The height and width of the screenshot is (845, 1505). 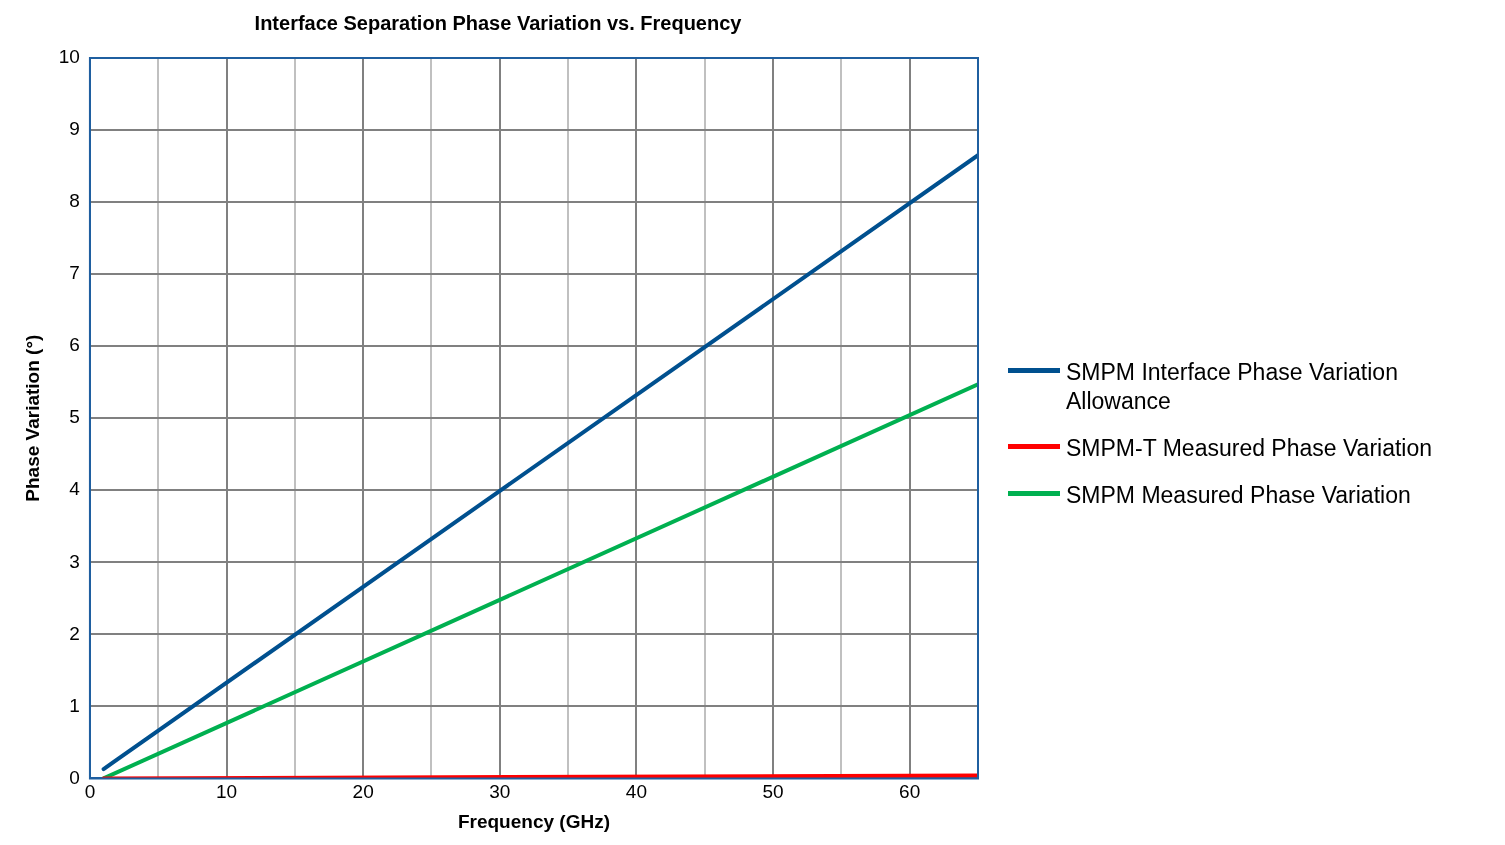 What do you see at coordinates (74, 345) in the screenshot?
I see `y-tick-label: 6` at bounding box center [74, 345].